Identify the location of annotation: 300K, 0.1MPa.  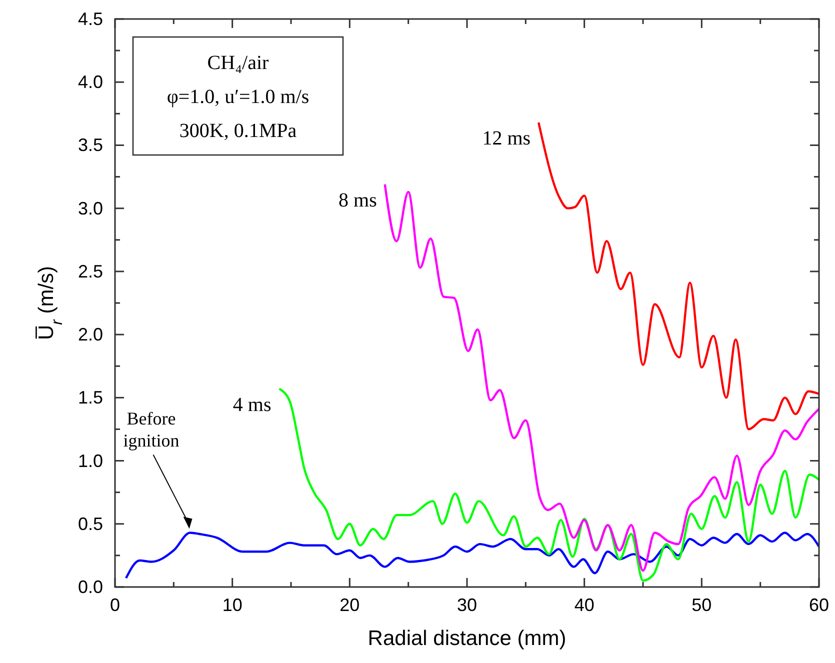
(238, 131).